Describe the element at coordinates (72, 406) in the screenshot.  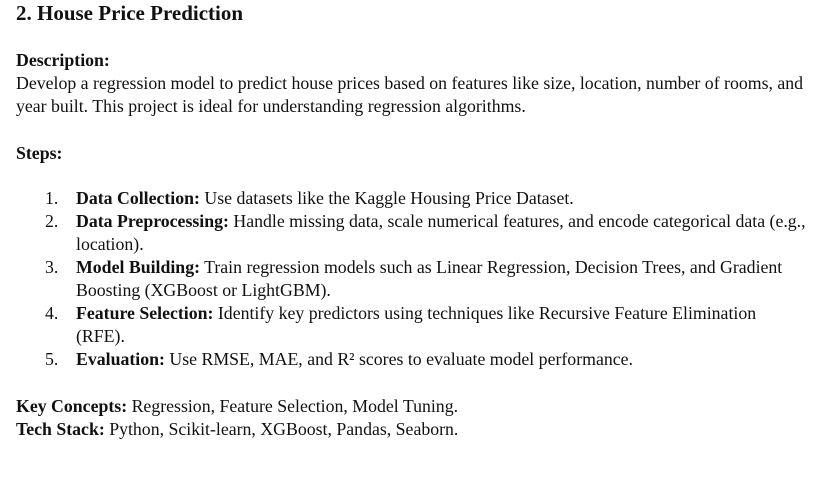
I see `key-concepts-label: Key Concepts:` at that location.